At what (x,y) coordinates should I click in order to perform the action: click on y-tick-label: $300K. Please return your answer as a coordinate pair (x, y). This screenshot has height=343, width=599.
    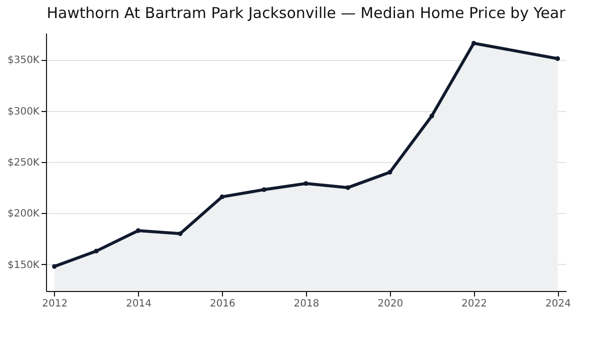
    Looking at the image, I should click on (23, 112).